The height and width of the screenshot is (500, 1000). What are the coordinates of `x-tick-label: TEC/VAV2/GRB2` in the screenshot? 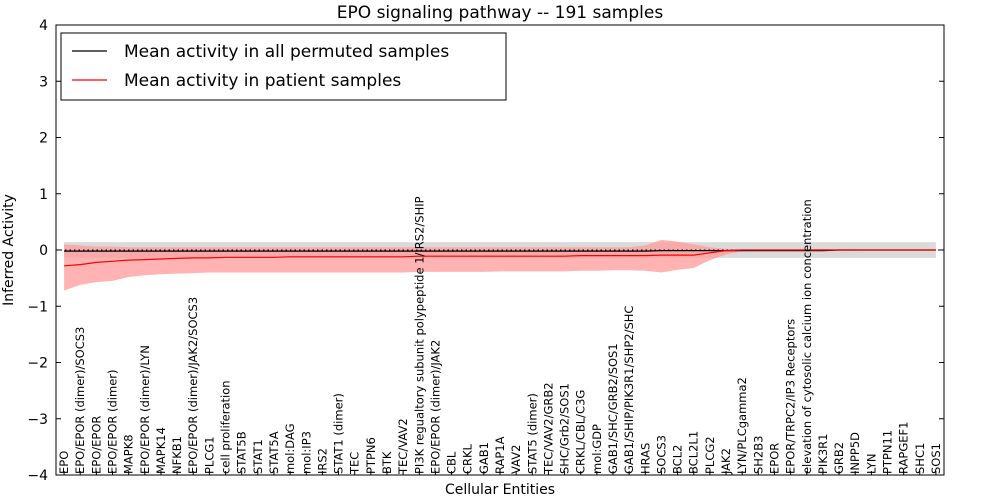 It's located at (548, 428).